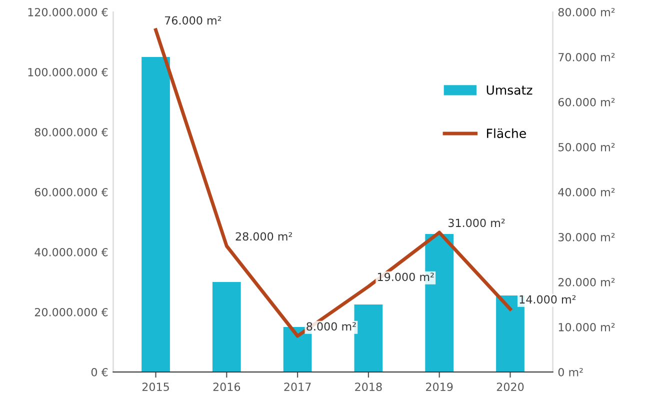 This screenshot has height=400, width=666. Describe the element at coordinates (476, 223) in the screenshot. I see `data-label: 31.000 m²` at that location.